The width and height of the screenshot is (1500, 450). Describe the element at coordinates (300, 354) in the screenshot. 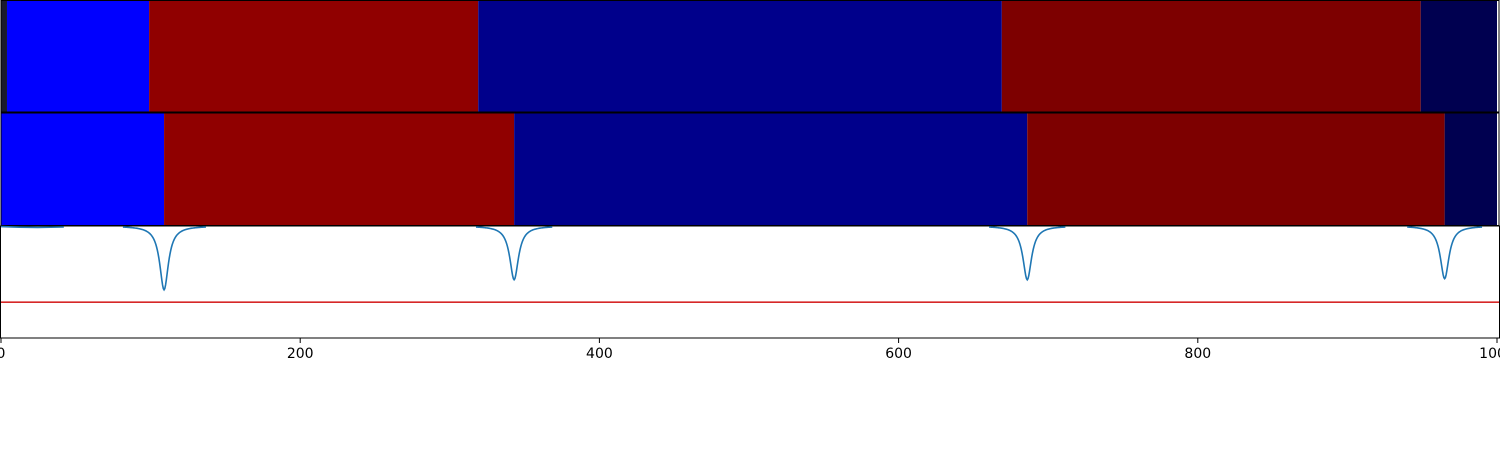

I see `x-tick-label-200: 200` at that location.